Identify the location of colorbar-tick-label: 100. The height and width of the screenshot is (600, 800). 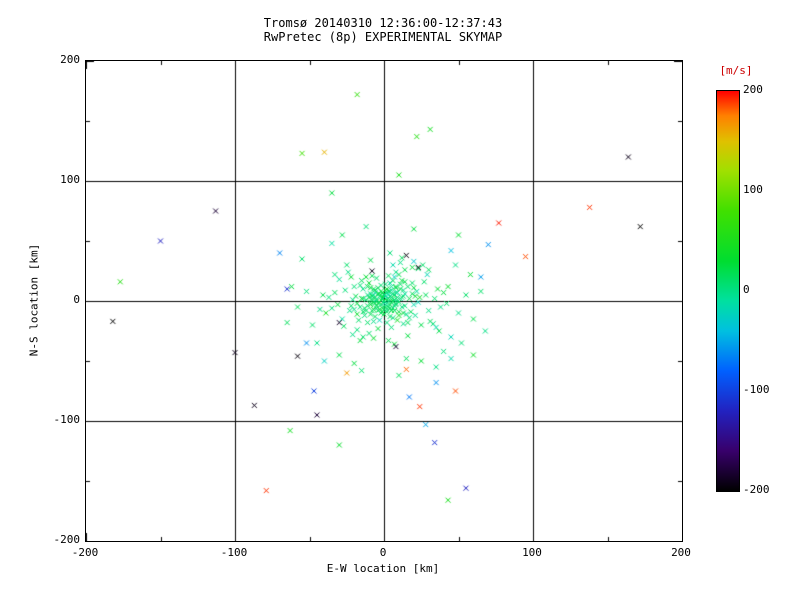
(753, 189).